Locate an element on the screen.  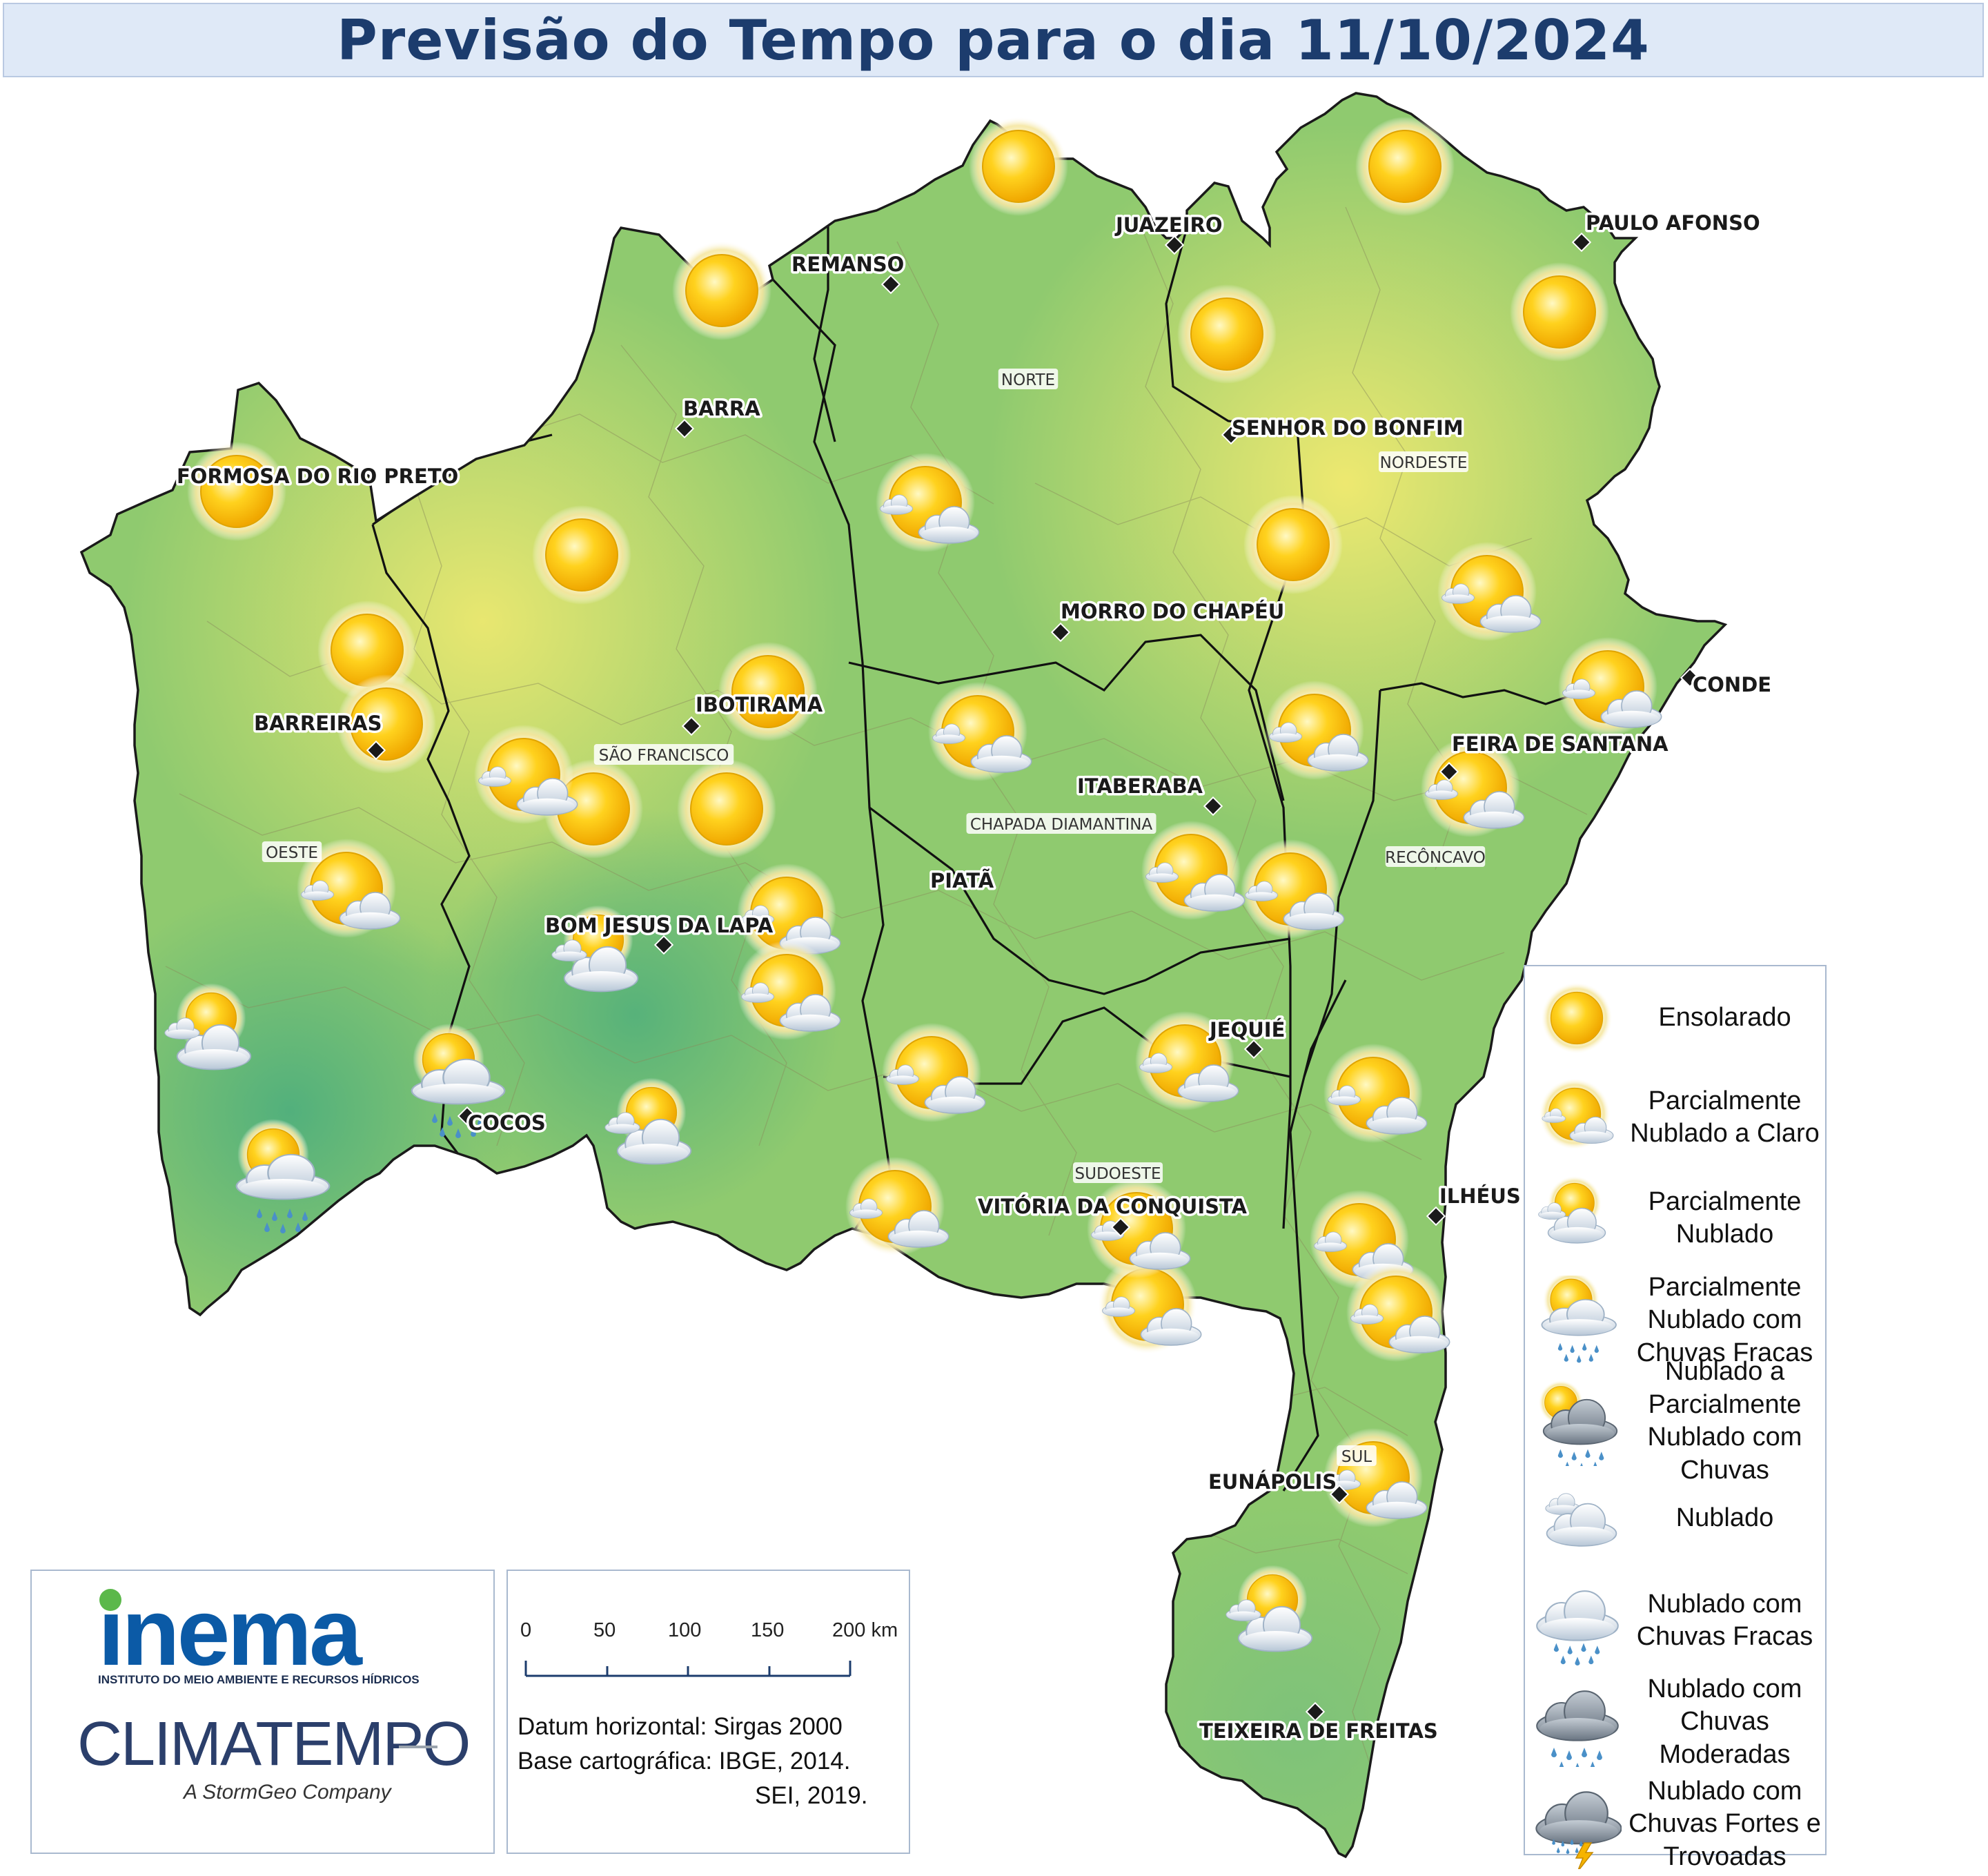
inema-logo: inema is located at coordinates (230, 1633).